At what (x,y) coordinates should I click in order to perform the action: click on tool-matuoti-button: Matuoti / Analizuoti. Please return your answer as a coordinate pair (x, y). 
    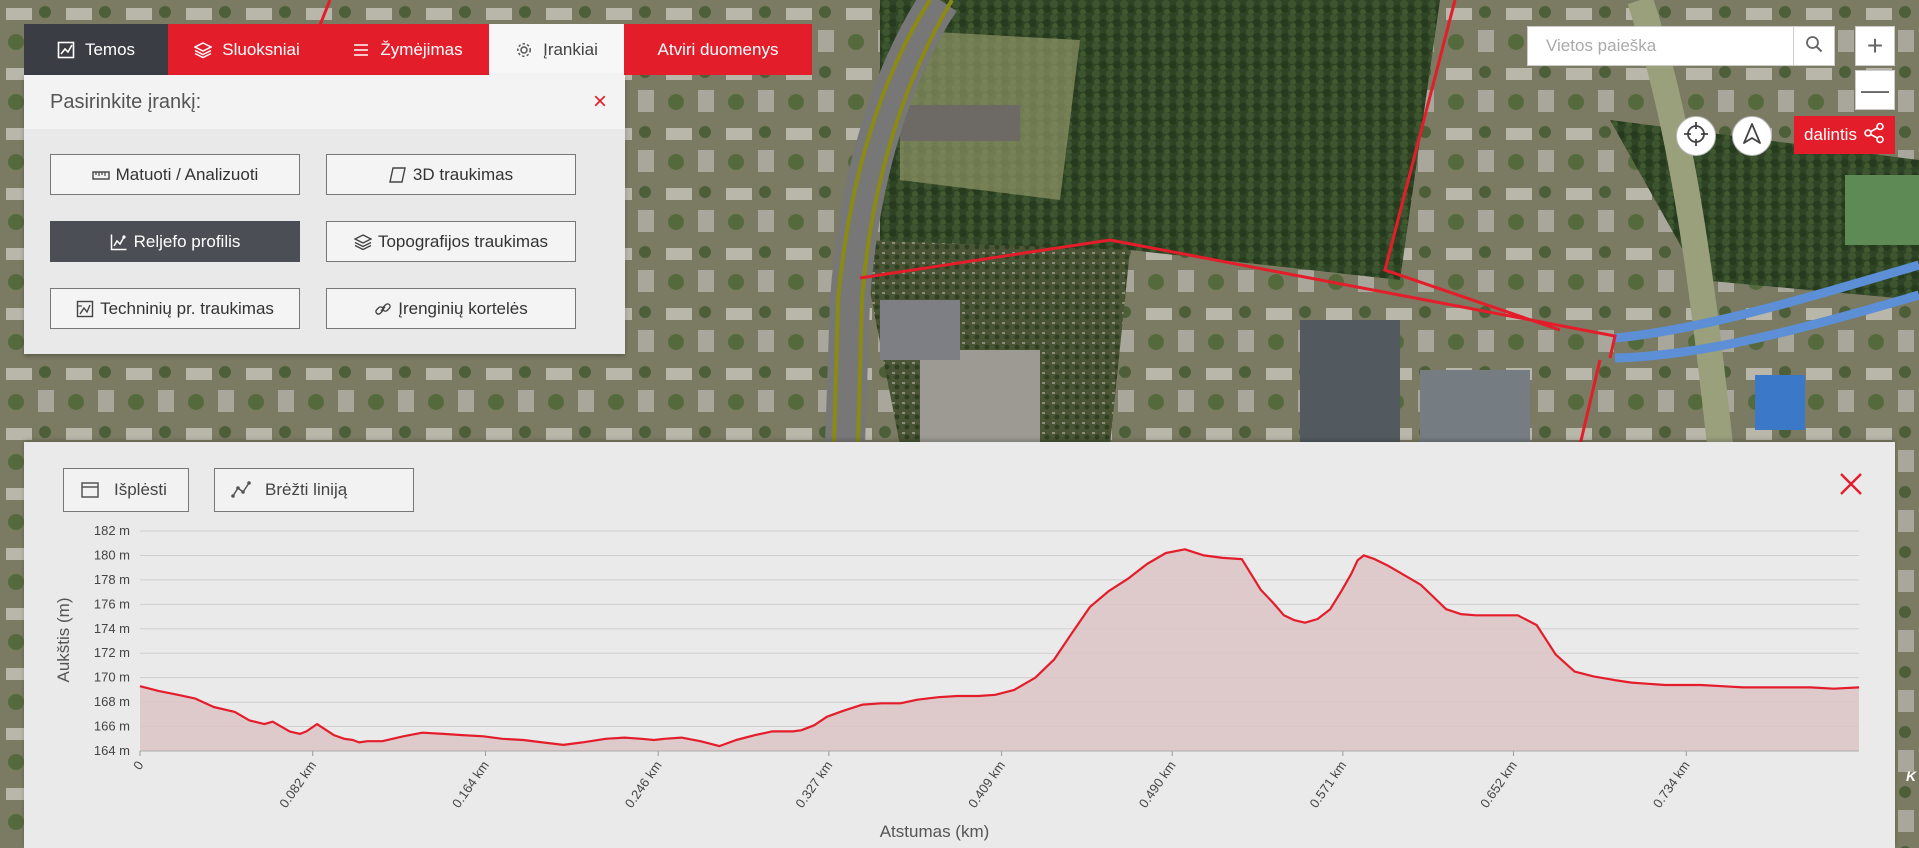
    Looking at the image, I should click on (175, 174).